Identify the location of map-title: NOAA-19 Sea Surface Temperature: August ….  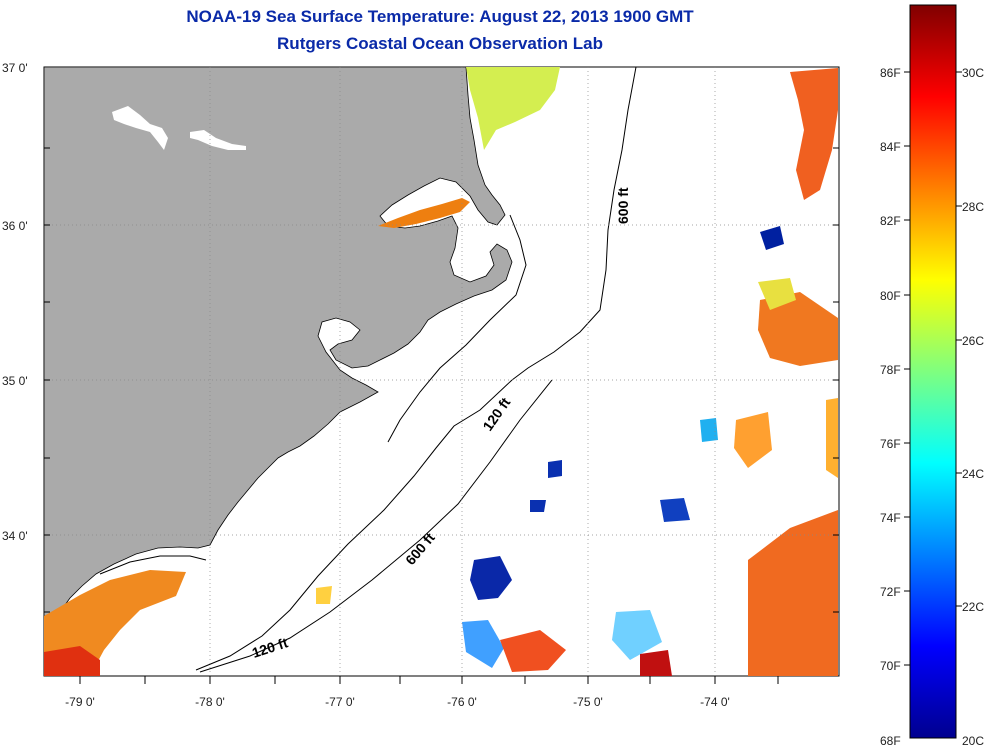
(440, 16).